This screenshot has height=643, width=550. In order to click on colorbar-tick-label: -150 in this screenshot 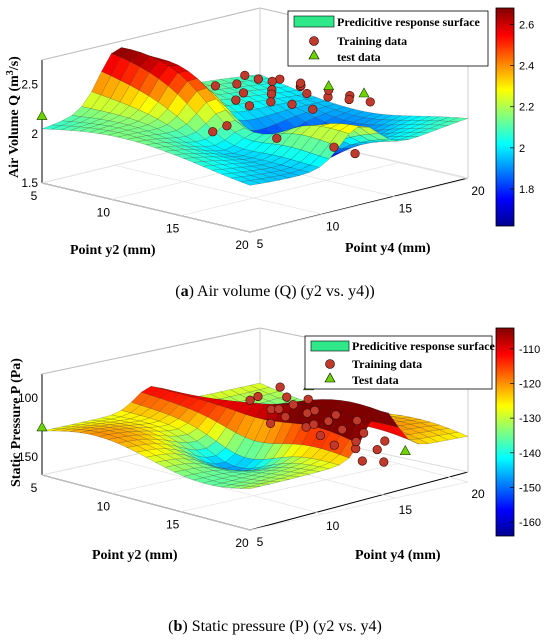, I will do `click(530, 488)`.